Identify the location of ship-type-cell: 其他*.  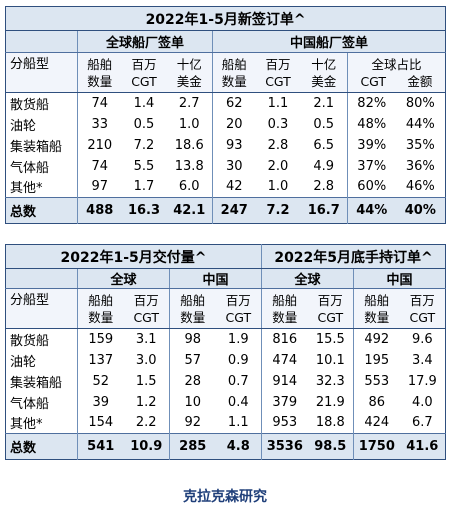
(26, 425).